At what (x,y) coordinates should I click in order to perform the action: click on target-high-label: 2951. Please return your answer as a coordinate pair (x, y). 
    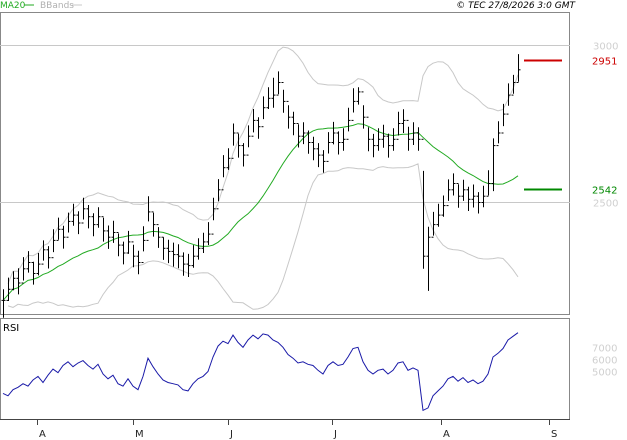
    Looking at the image, I should click on (604, 62).